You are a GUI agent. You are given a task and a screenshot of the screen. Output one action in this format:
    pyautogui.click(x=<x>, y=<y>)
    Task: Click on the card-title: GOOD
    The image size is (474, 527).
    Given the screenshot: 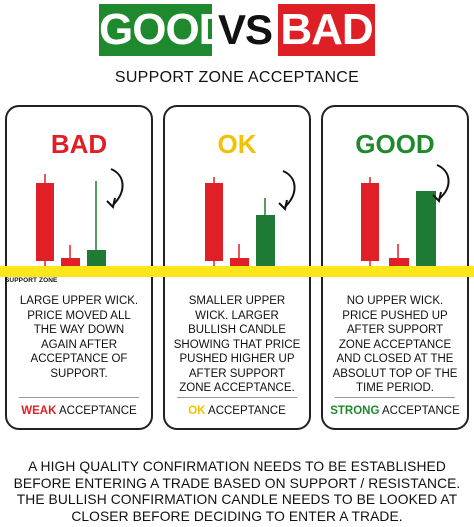 What is the action you would take?
    pyautogui.click(x=395, y=144)
    